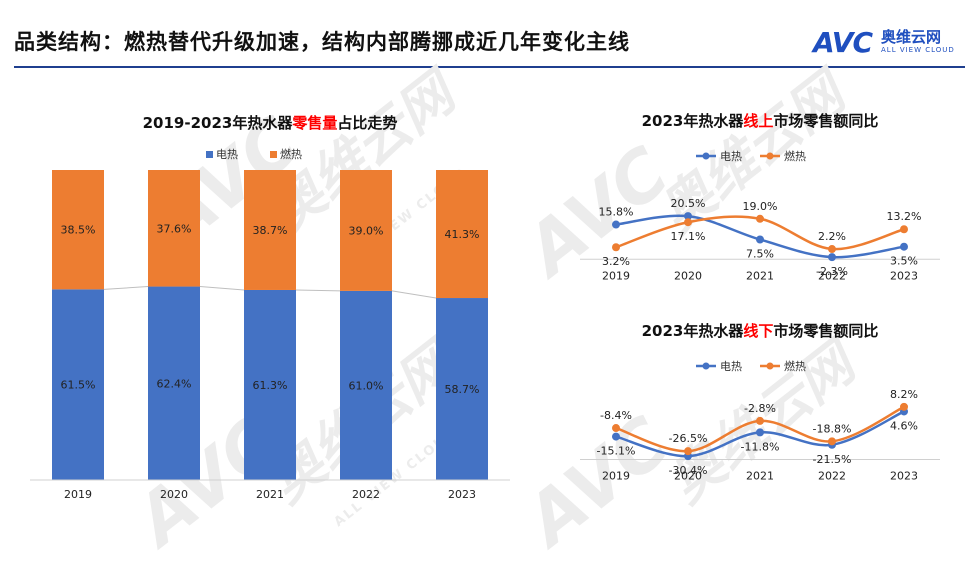  What do you see at coordinates (760, 206) in the screenshot?
I see `data-label: 19.0%` at bounding box center [760, 206].